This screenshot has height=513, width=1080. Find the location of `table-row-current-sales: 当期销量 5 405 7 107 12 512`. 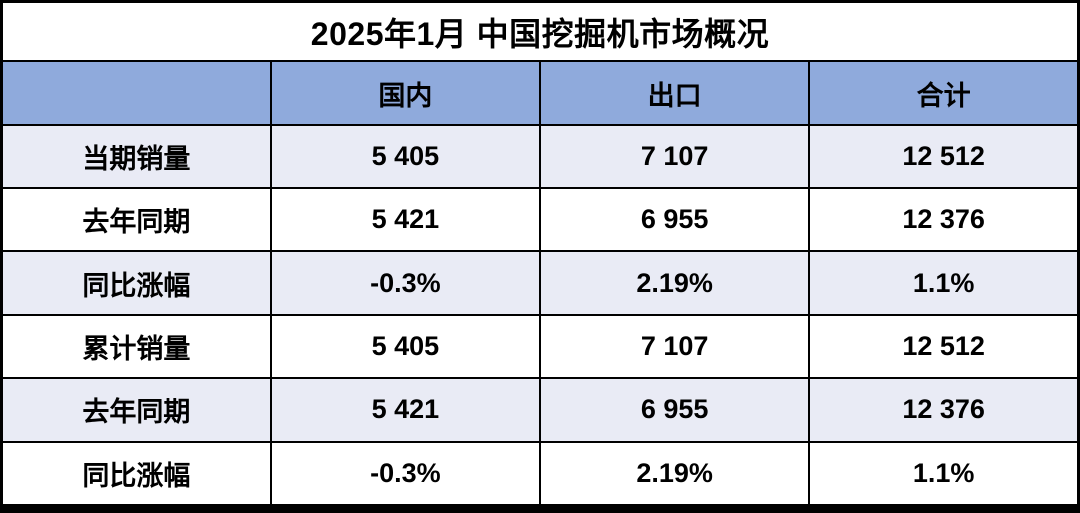

table-row-current-sales: 当期销量 5 405 7 107 12 512 is located at coordinates (540, 156).